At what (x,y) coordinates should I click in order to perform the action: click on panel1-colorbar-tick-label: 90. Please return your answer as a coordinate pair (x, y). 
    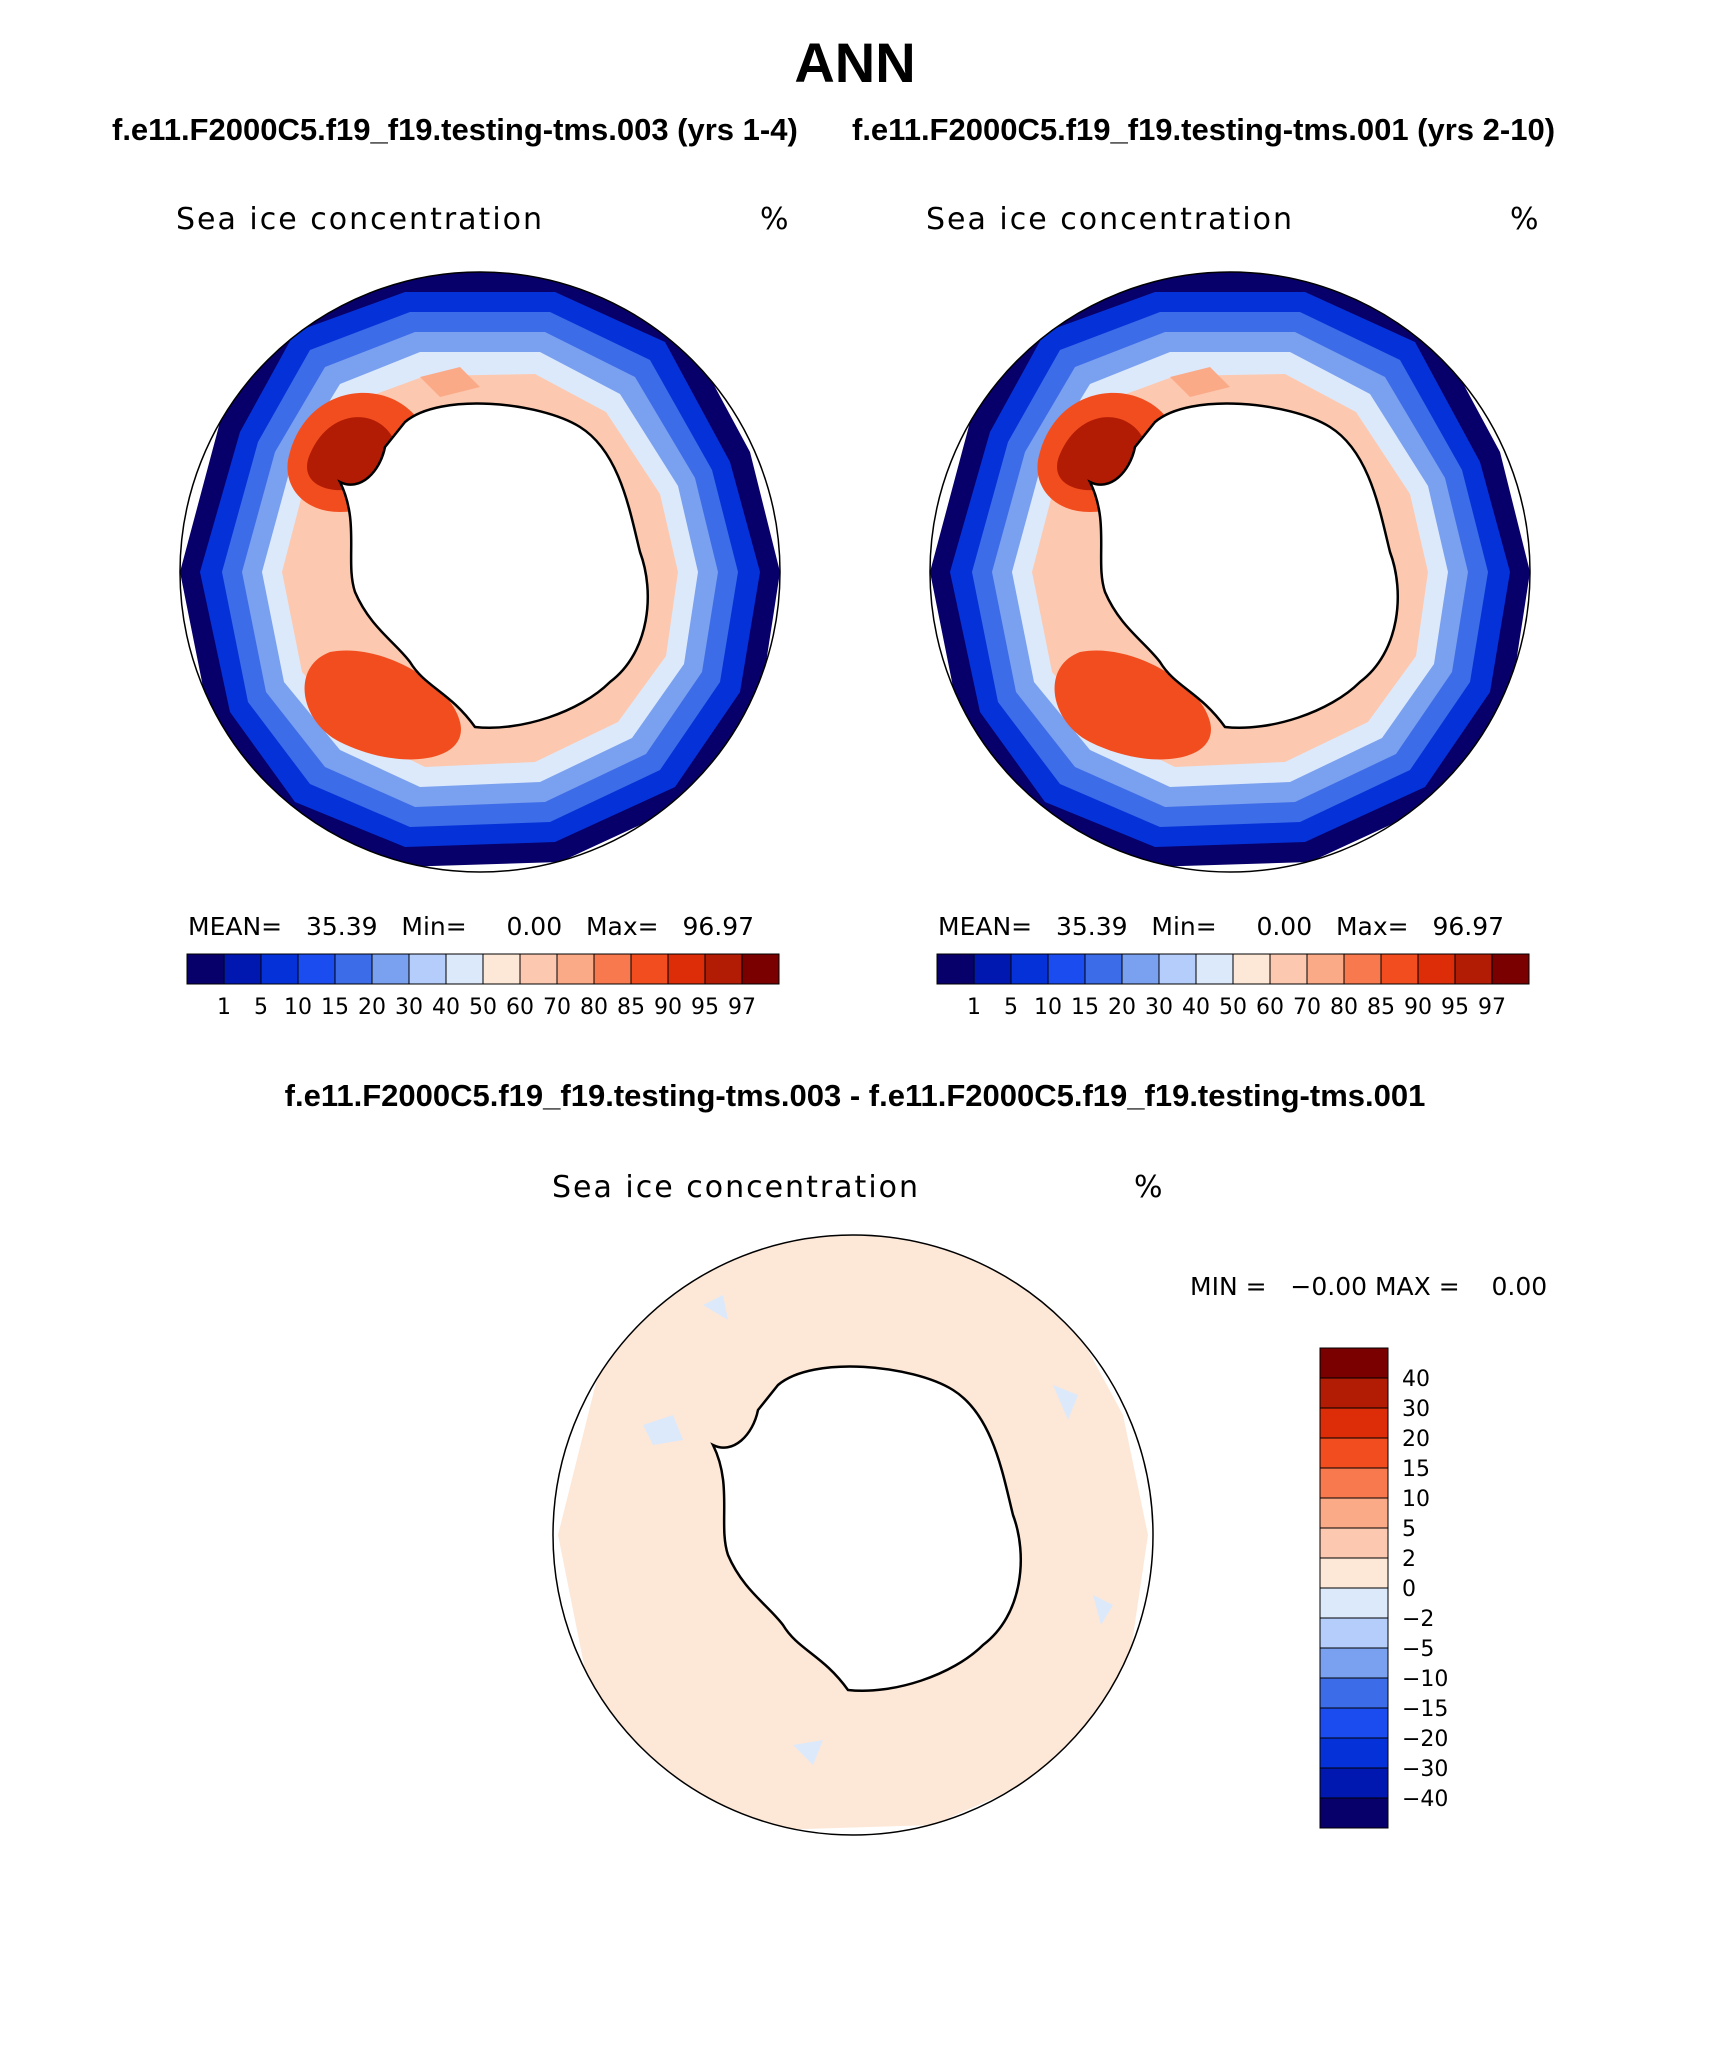
    Looking at the image, I should click on (668, 1007).